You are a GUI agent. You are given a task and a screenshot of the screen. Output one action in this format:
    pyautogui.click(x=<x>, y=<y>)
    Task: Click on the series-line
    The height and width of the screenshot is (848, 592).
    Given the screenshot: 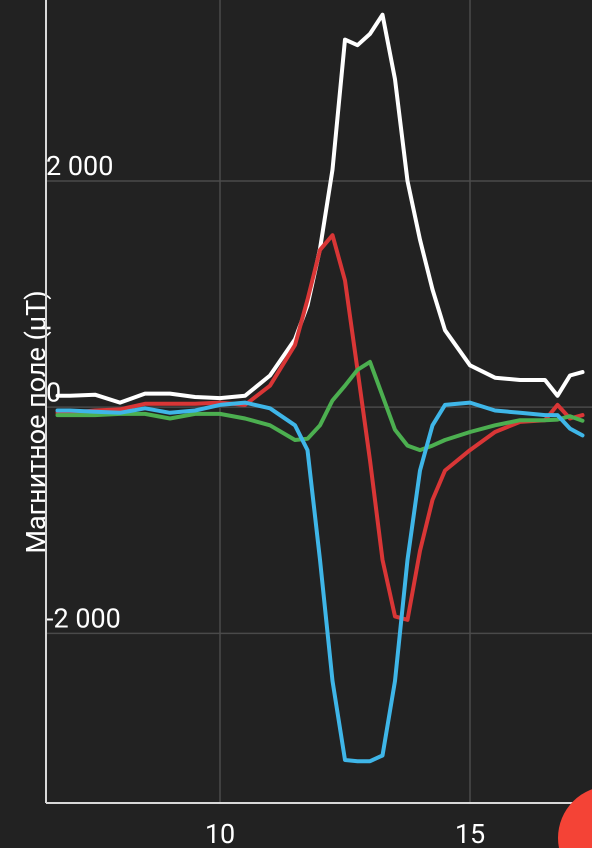 What is the action you would take?
    pyautogui.click(x=320, y=406)
    